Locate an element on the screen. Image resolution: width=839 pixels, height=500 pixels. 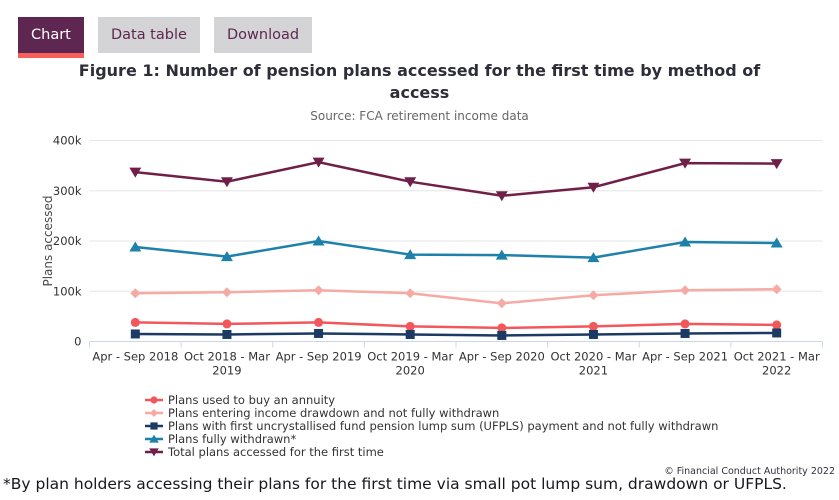
series-fully-withdrawn is located at coordinates (456, 249).